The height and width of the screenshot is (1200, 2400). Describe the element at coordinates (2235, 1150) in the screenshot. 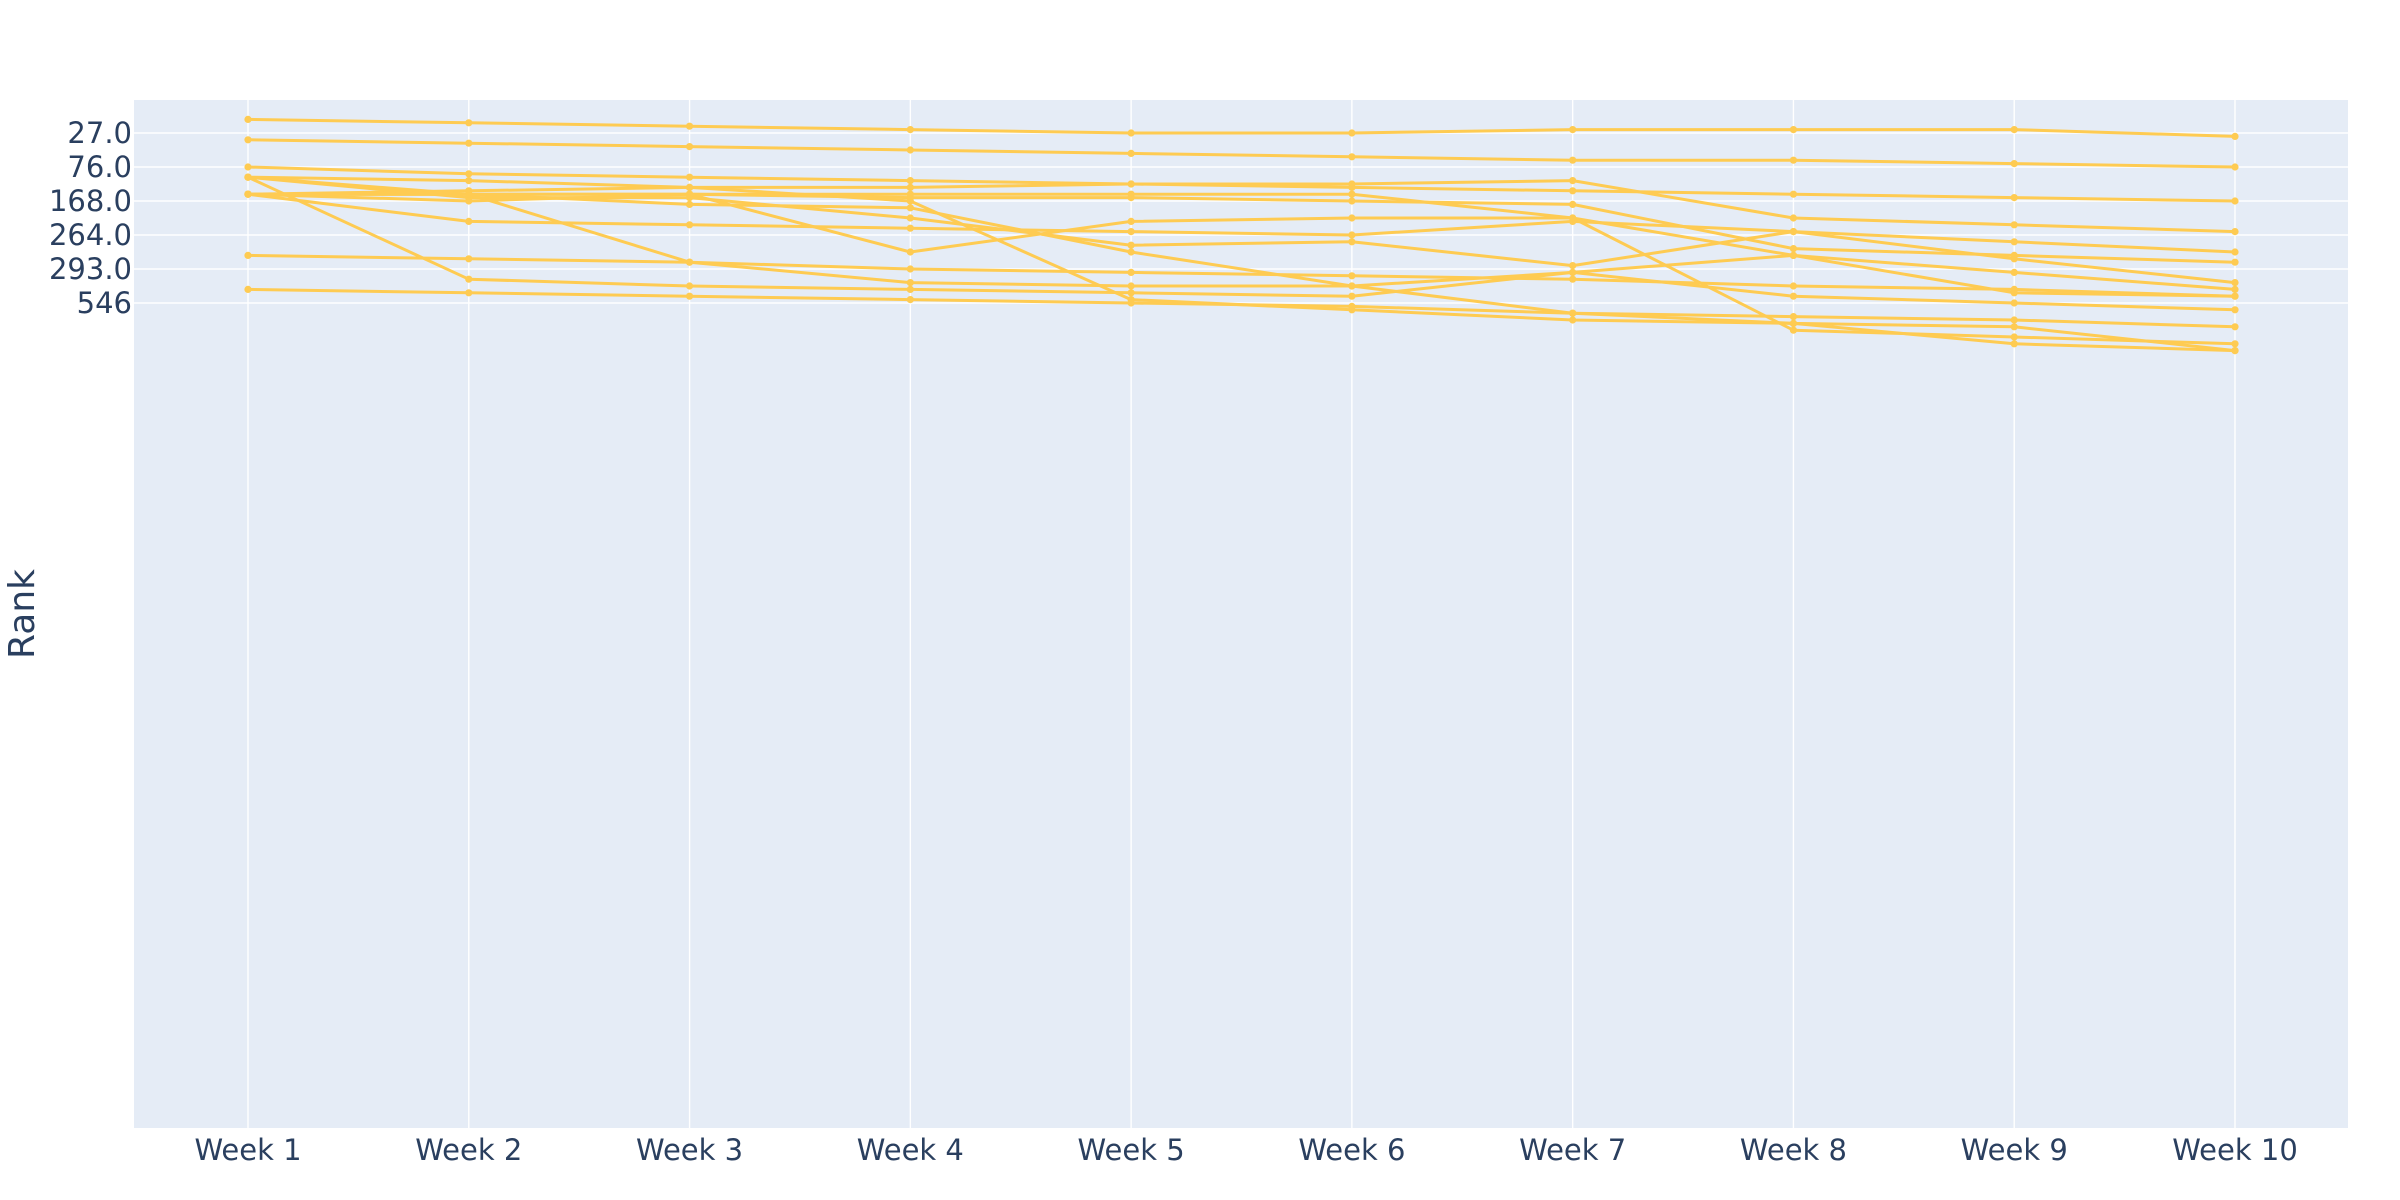

I see `x-tick-label: Week 10` at that location.